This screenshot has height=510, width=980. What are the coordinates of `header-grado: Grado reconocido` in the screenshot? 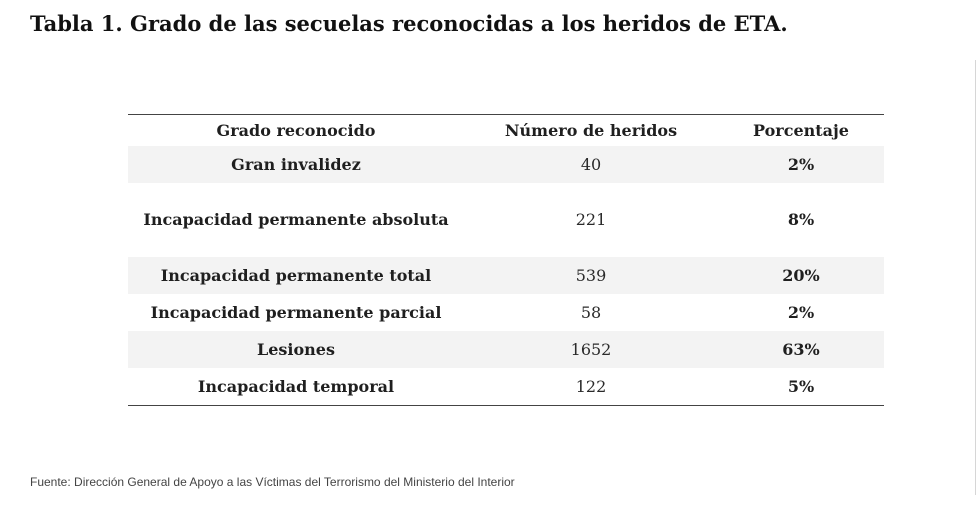 It's located at (296, 130).